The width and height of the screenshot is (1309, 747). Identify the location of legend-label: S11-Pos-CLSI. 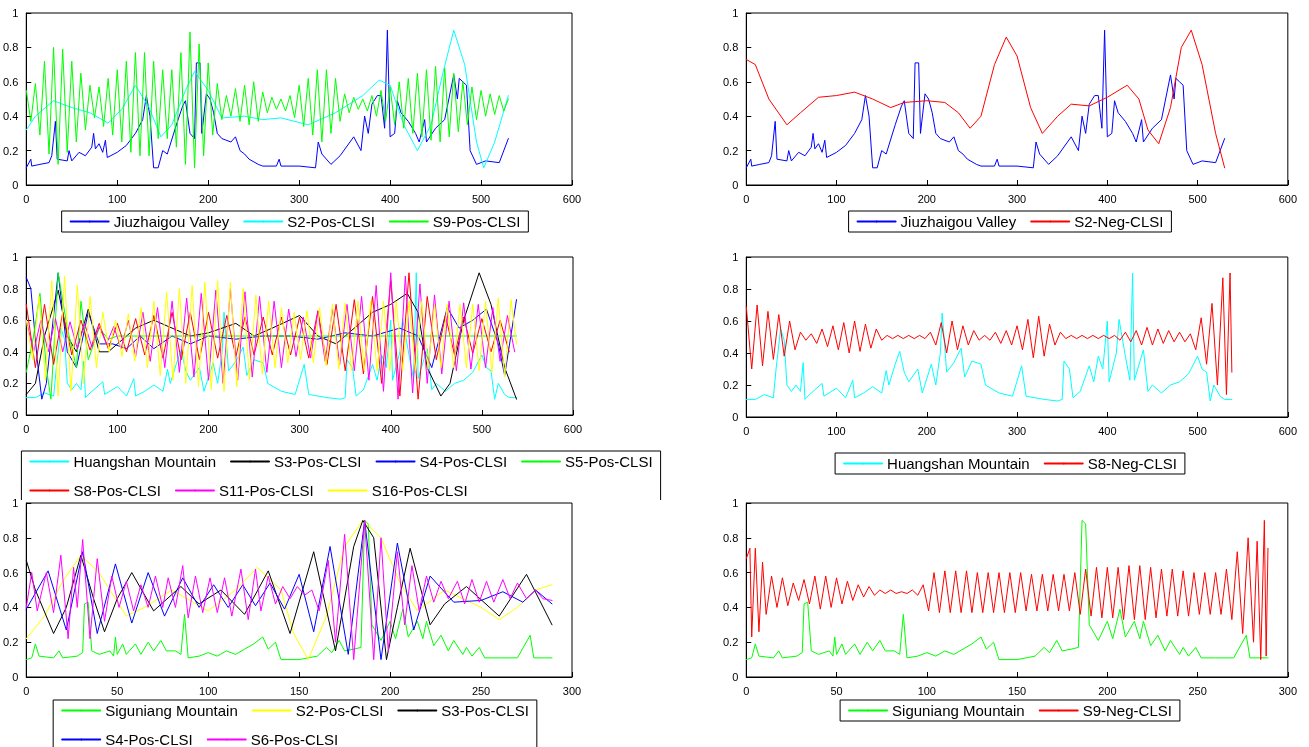
(266, 490).